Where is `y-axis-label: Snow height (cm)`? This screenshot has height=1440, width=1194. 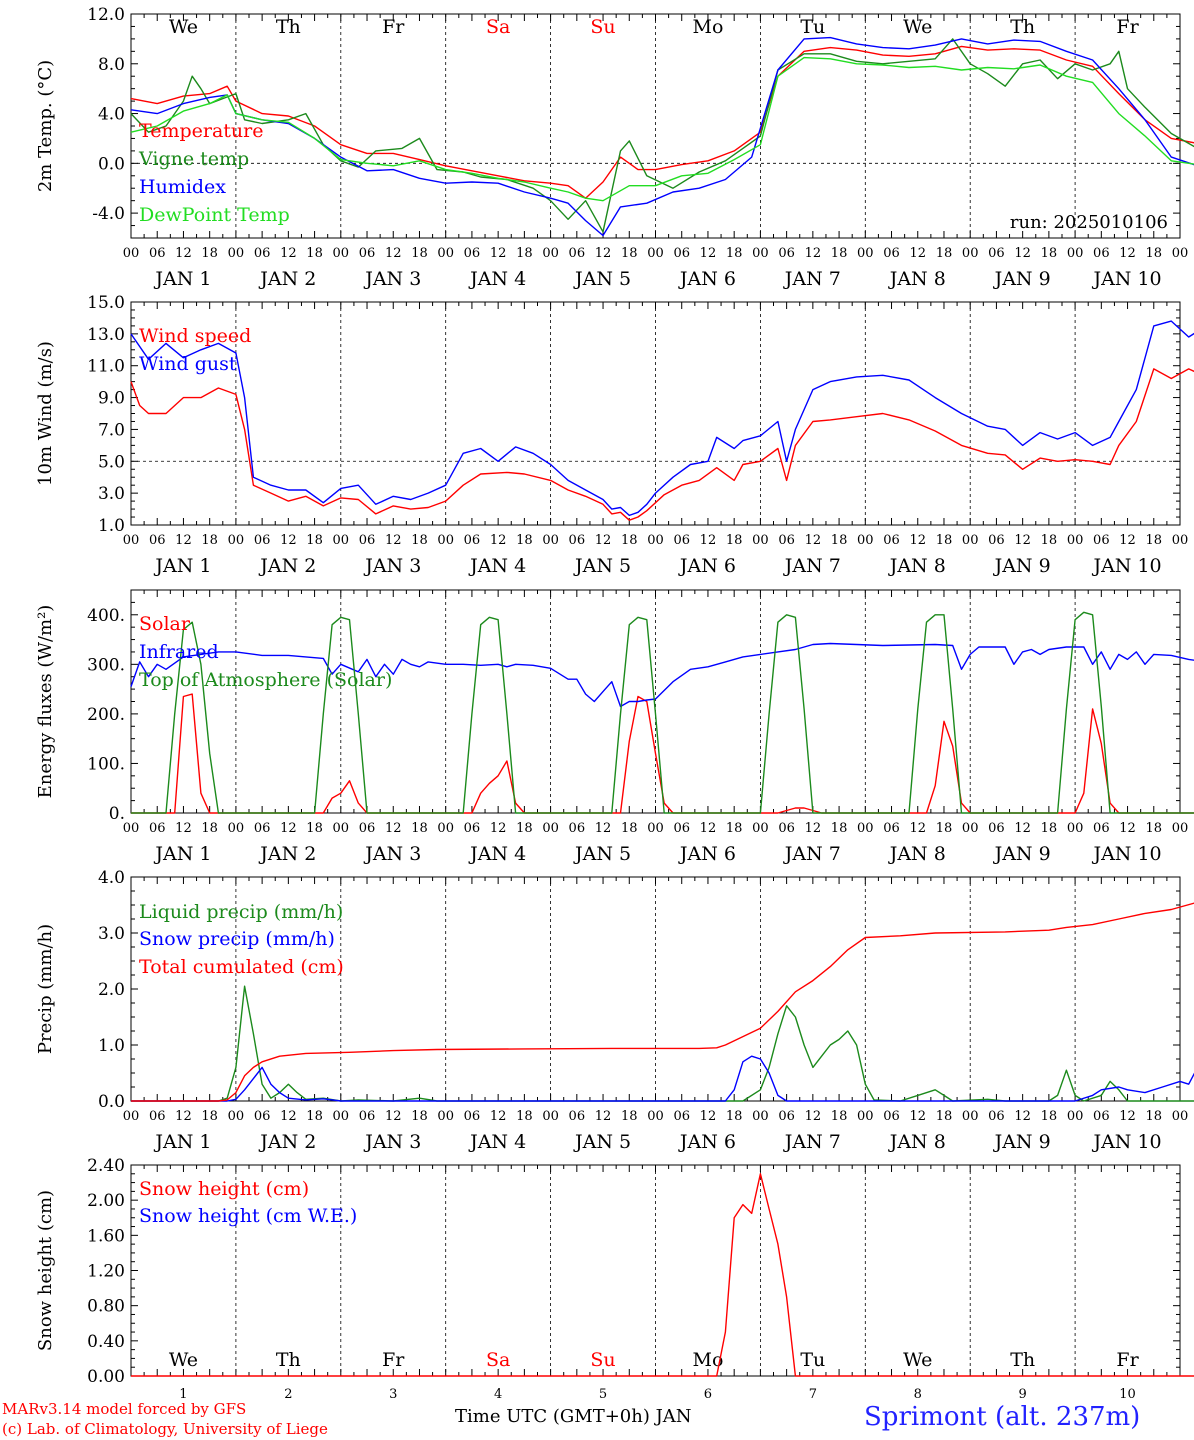 y-axis-label: Snow height (cm) is located at coordinates (45, 1270).